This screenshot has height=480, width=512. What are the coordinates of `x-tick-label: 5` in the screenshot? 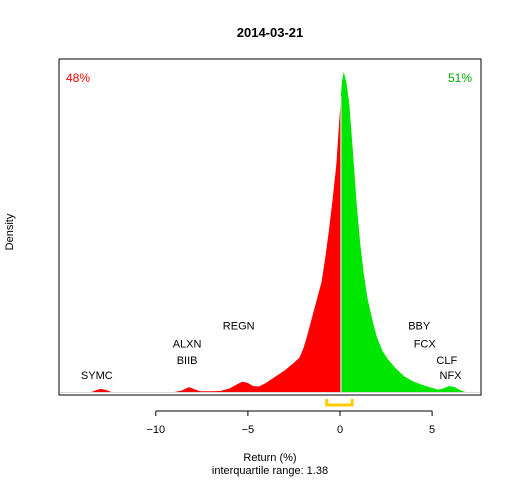 It's located at (432, 430).